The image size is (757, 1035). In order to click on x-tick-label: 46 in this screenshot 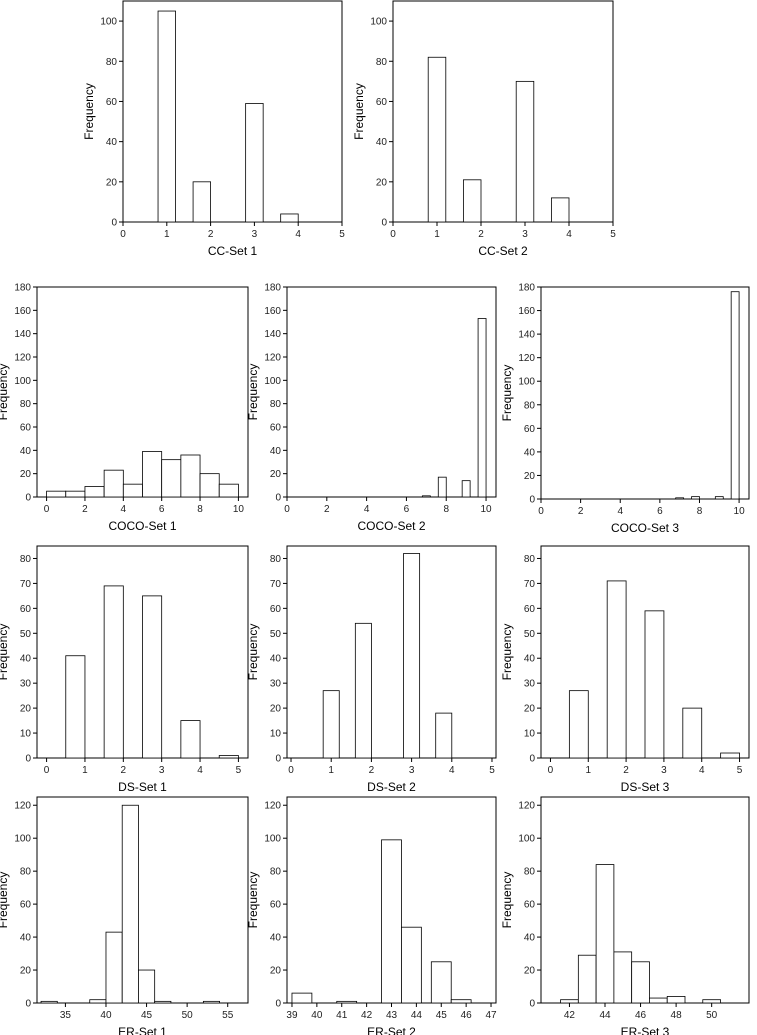, I will do `click(641, 1015)`.